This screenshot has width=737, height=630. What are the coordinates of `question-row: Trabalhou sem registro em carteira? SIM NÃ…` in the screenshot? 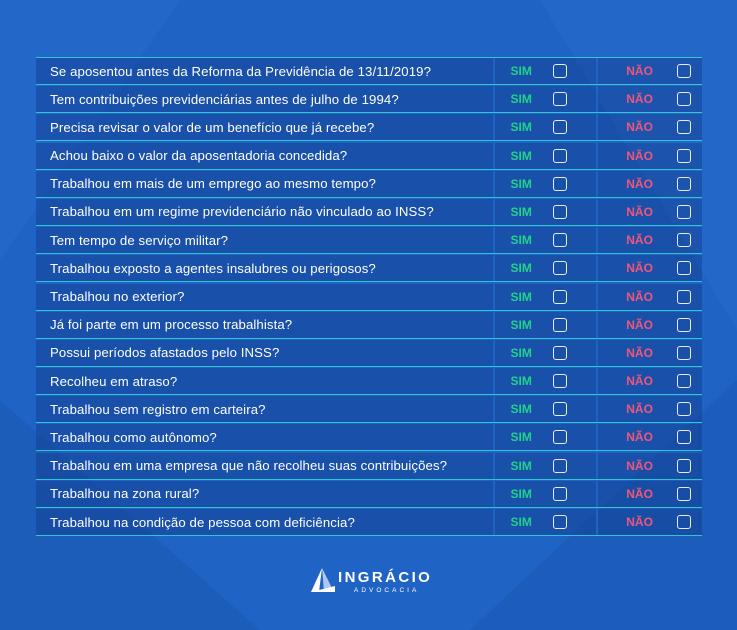 It's located at (369, 410).